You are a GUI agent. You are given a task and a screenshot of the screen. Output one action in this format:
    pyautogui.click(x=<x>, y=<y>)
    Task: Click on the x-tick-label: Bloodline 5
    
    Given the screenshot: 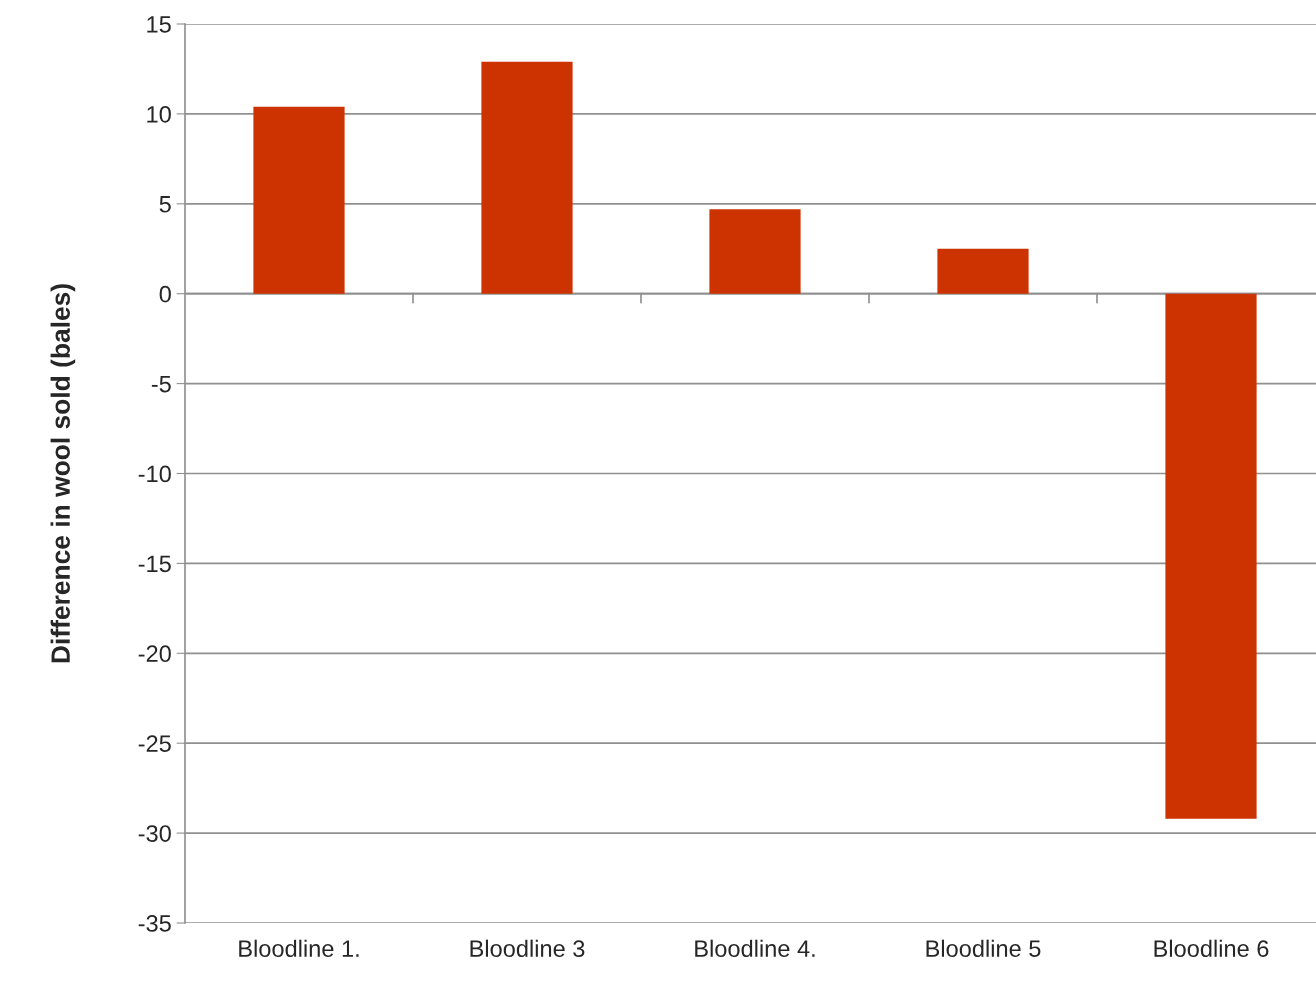 What is the action you would take?
    pyautogui.click(x=983, y=948)
    